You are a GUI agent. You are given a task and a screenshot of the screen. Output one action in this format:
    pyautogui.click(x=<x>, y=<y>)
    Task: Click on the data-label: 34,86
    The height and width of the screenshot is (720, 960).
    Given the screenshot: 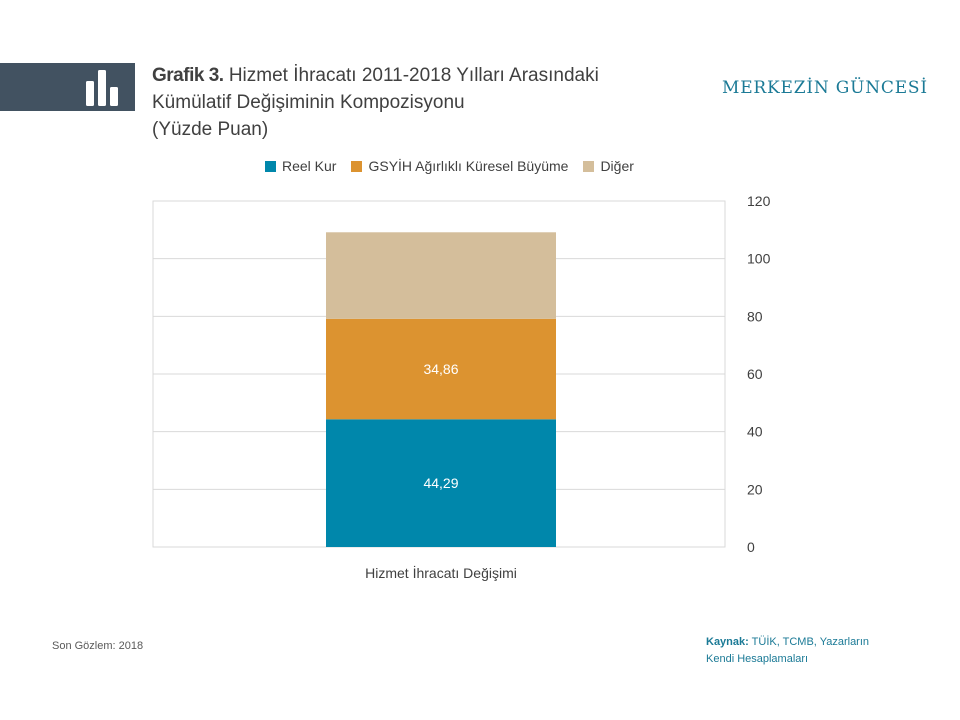 What is the action you would take?
    pyautogui.click(x=440, y=369)
    